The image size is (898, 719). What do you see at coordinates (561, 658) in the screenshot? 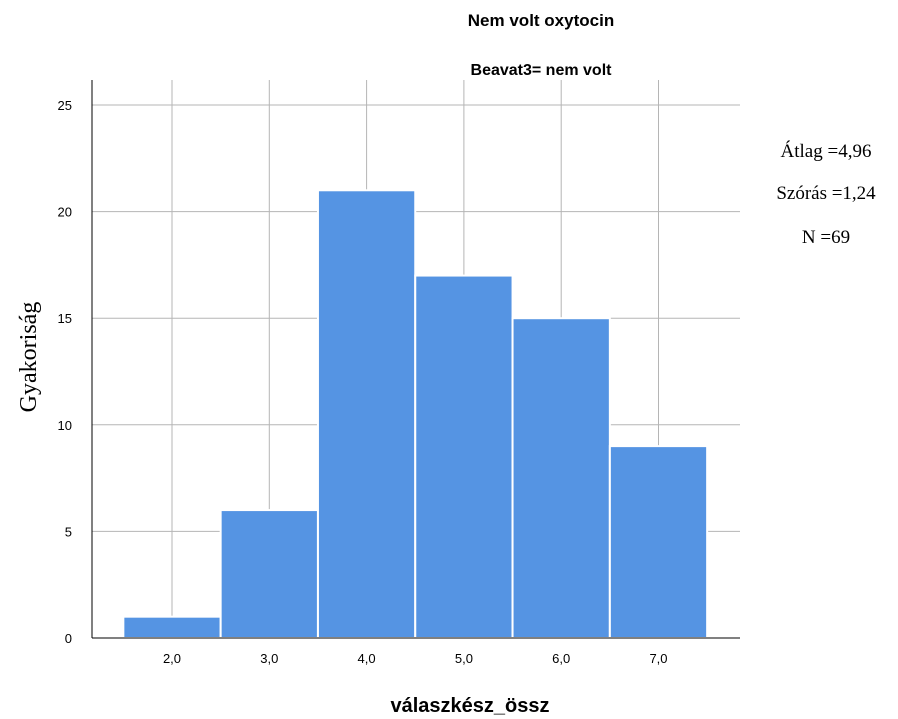
I see `x-tick-label: 6,0` at bounding box center [561, 658].